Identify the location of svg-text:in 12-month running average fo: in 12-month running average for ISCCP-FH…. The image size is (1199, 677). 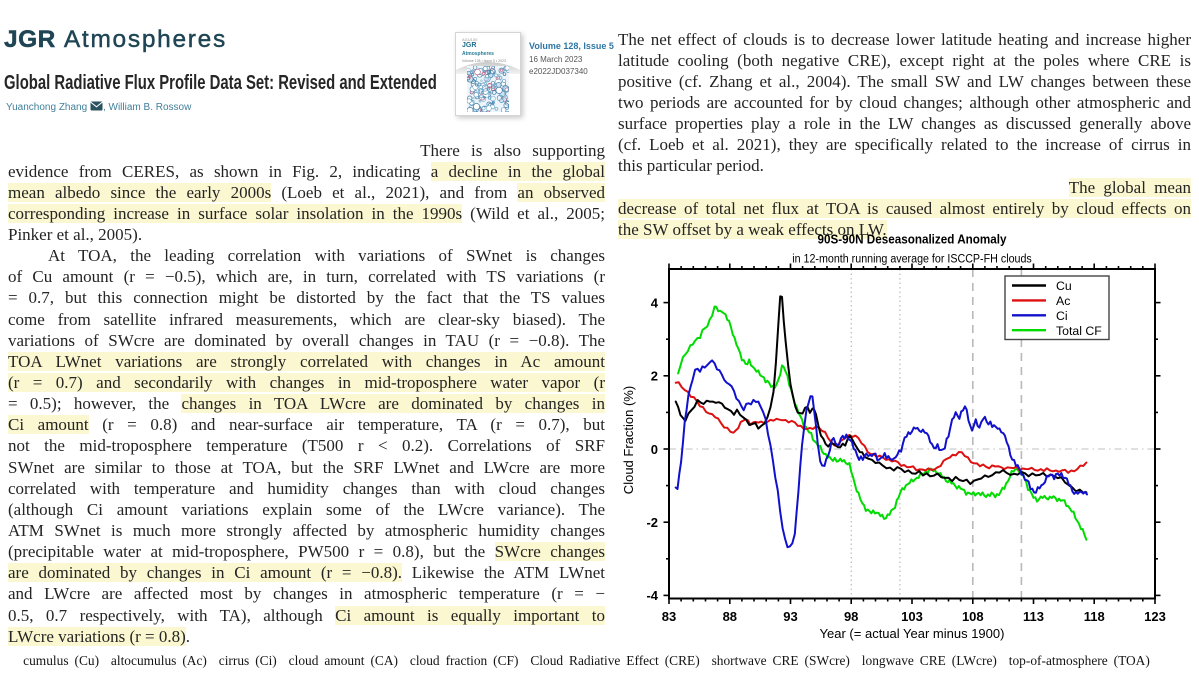
(912, 259).